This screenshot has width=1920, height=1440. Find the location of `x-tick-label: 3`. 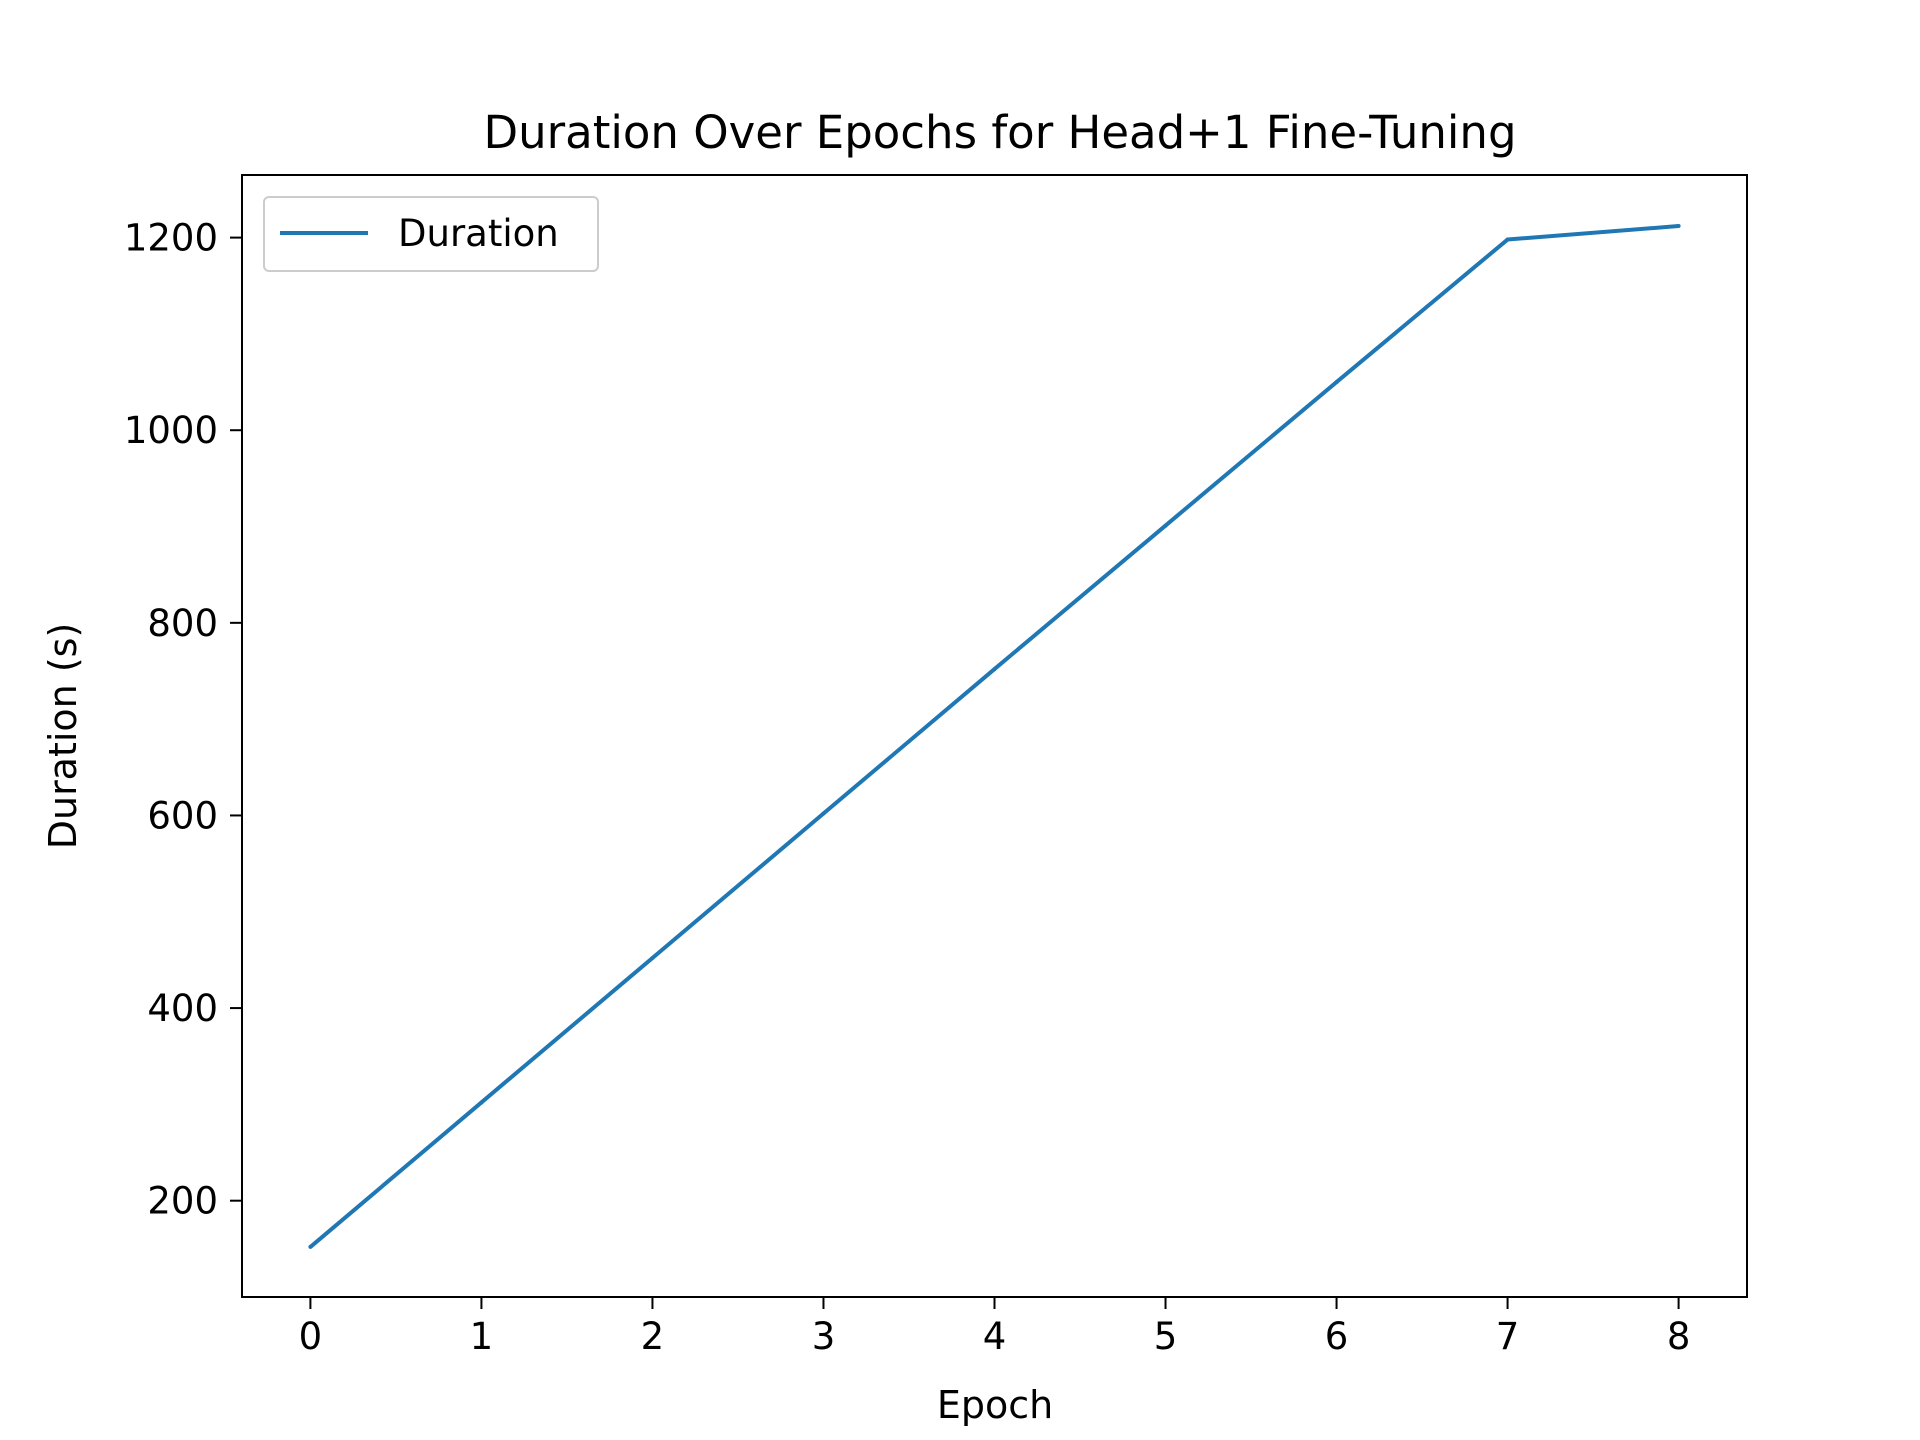

x-tick-label: 3 is located at coordinates (824, 1336).